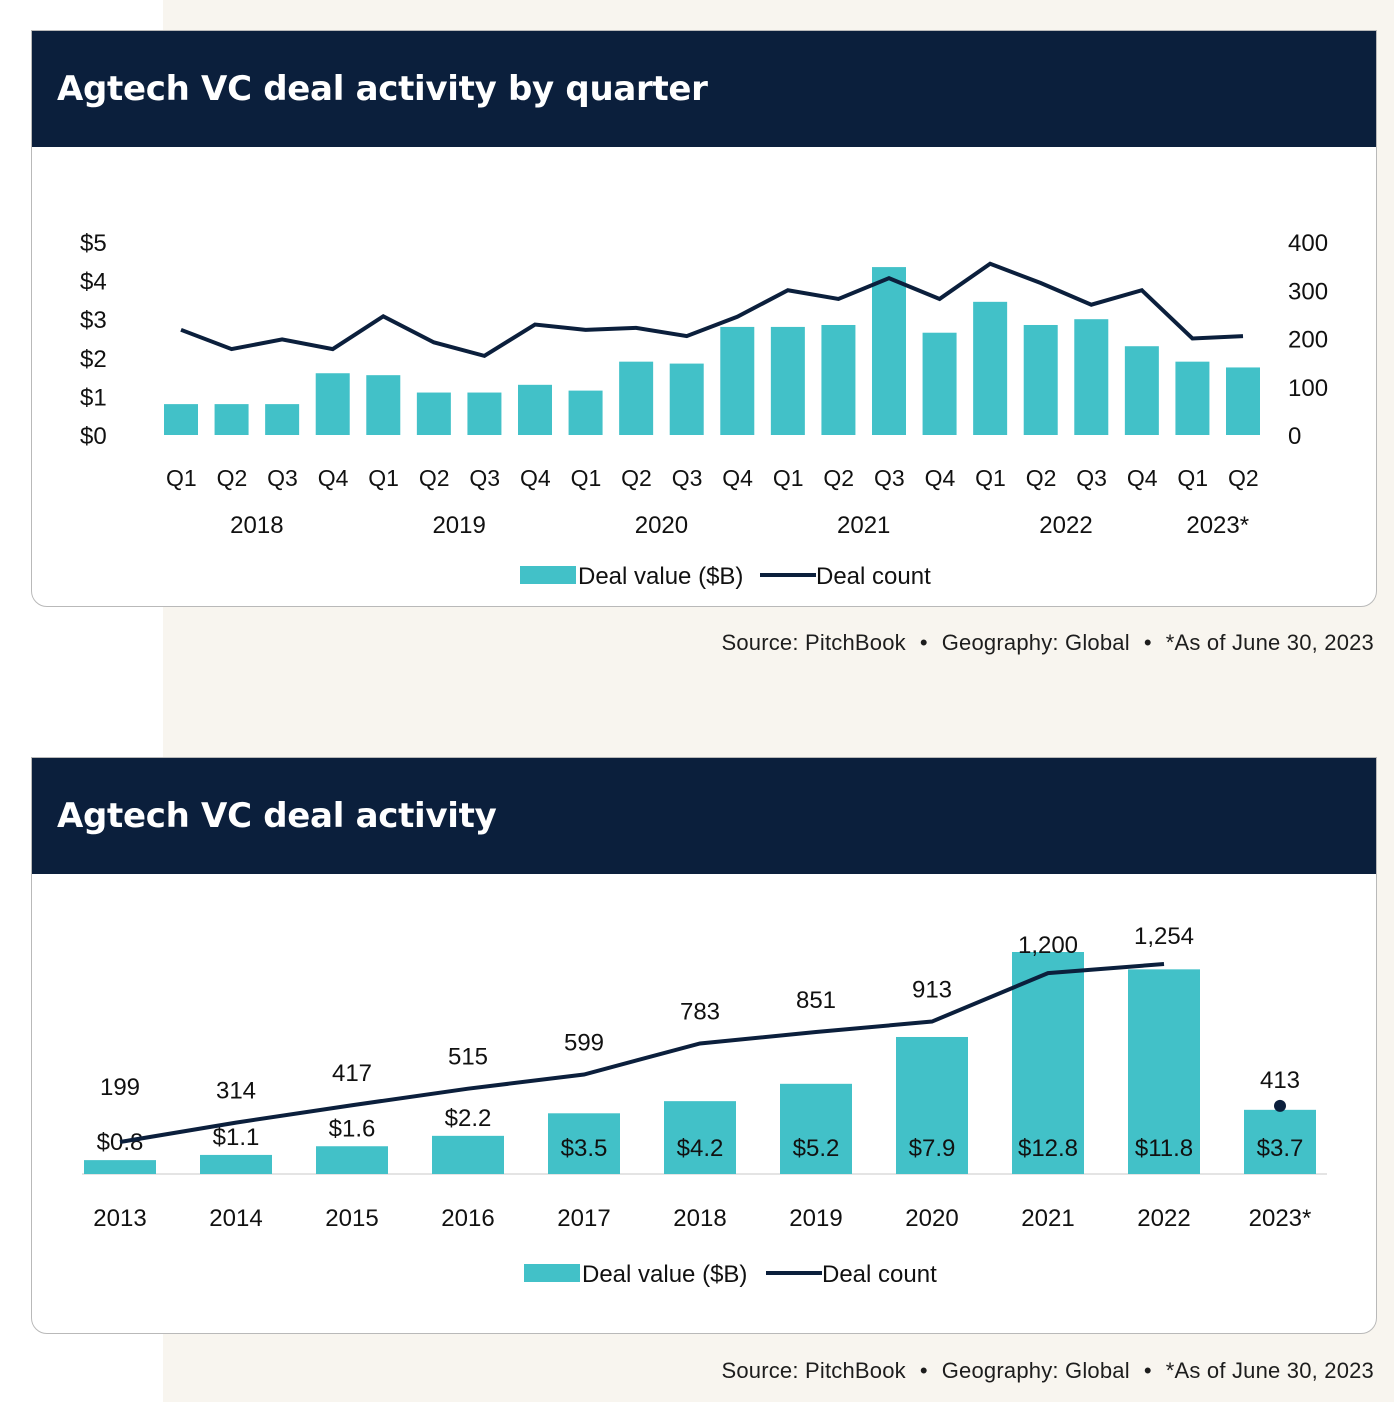 The image size is (1394, 1402). Describe the element at coordinates (863, 525) in the screenshot. I see `x-group-year: 2021` at that location.